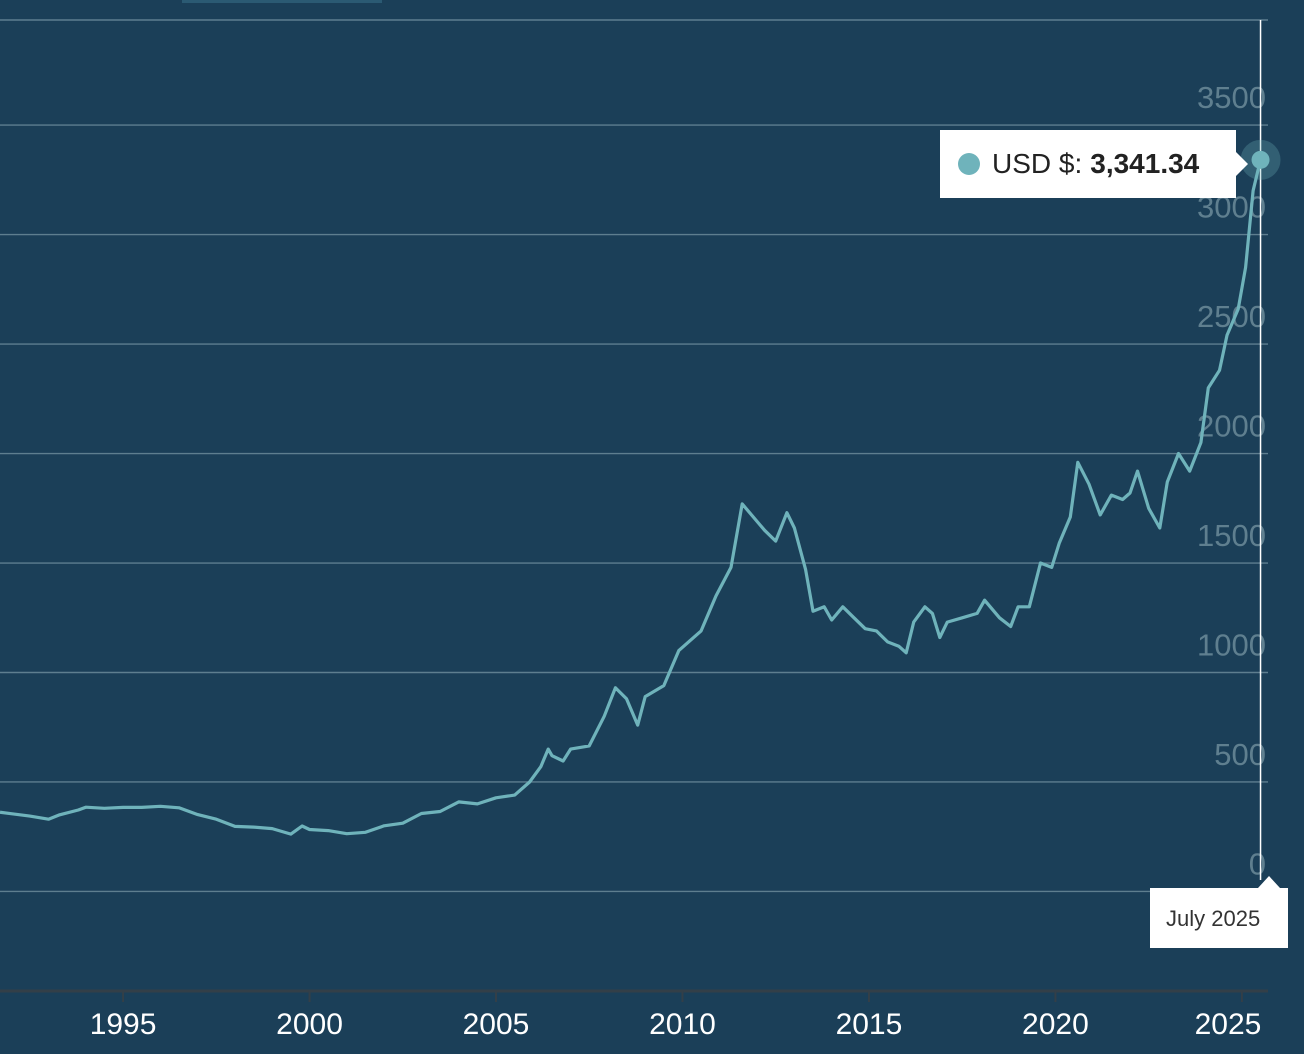  What do you see at coordinates (1269, 882) in the screenshot?
I see `date-label-pointer` at bounding box center [1269, 882].